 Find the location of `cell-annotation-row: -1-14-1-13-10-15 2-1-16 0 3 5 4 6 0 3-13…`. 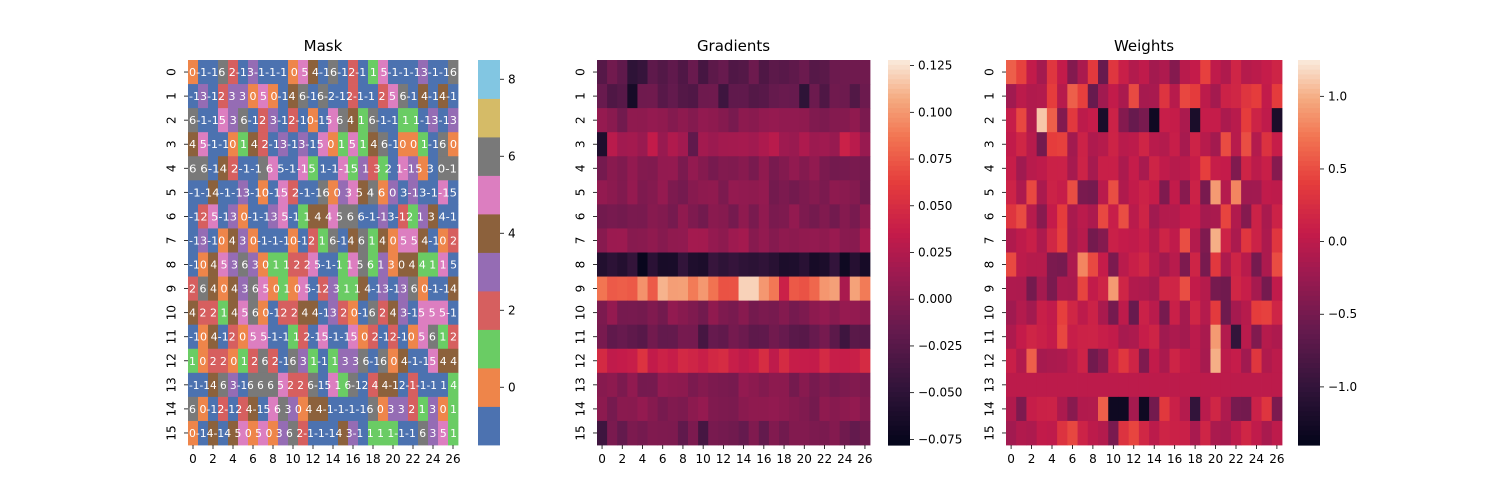

cell-annotation-row: -1-14-1-13-10-15 2-1-16 0 3 5 4 6 0 3-13… is located at coordinates (323, 192).